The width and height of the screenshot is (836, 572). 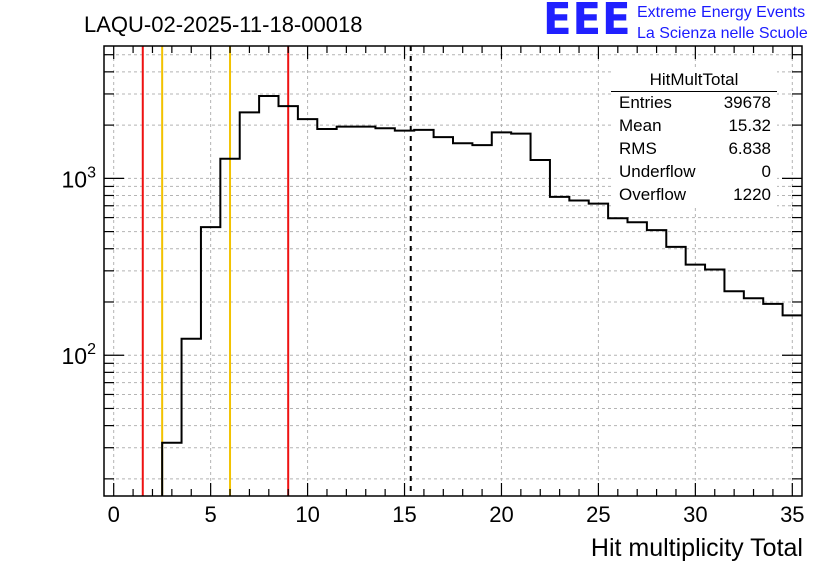 What do you see at coordinates (695, 197) in the screenshot?
I see `stats-row-overflow: Overflow 1220` at bounding box center [695, 197].